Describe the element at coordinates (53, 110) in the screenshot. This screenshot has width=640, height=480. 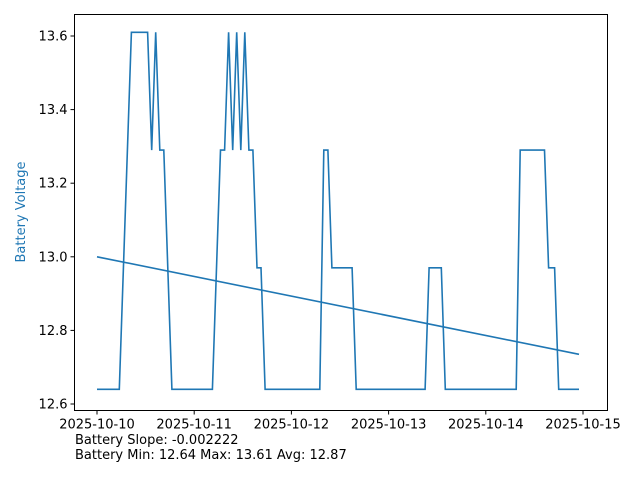
I see `y-tick-label: 13.4` at that location.